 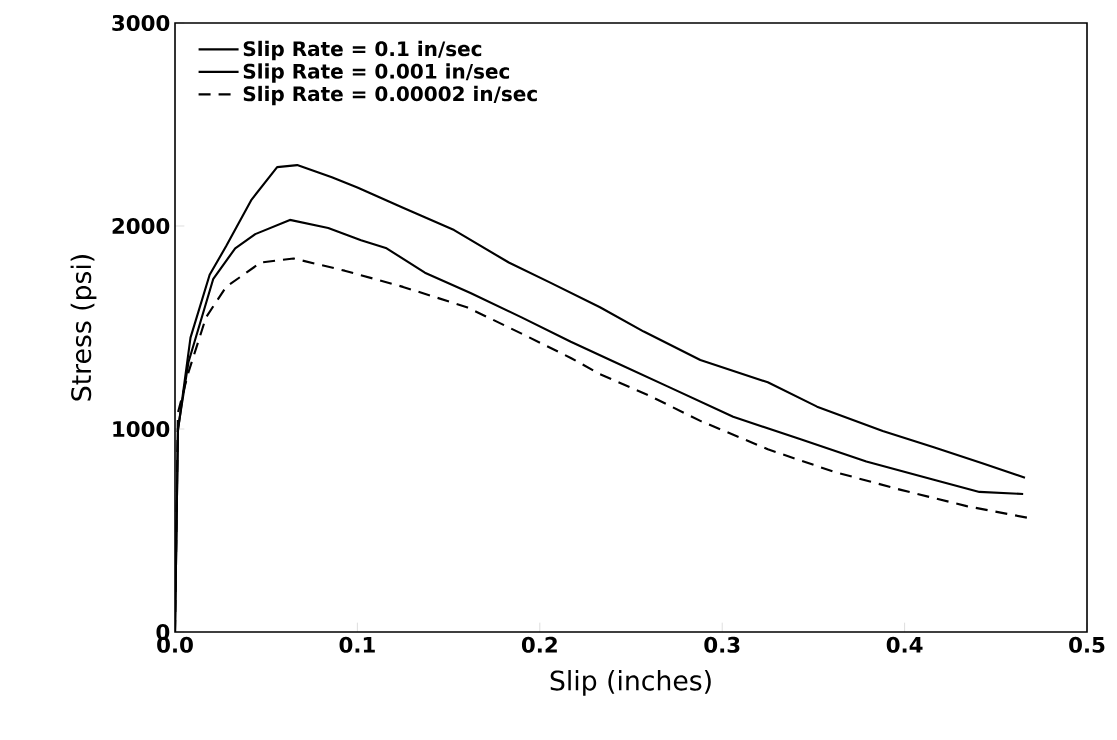 I want to click on x-tick-label: 0.3, so click(x=722, y=644).